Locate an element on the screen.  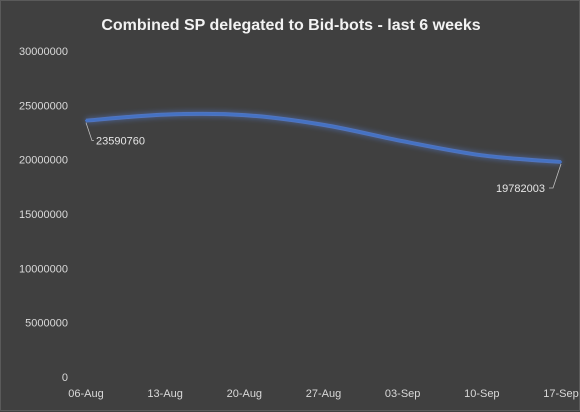
series-group is located at coordinates (323, 138).